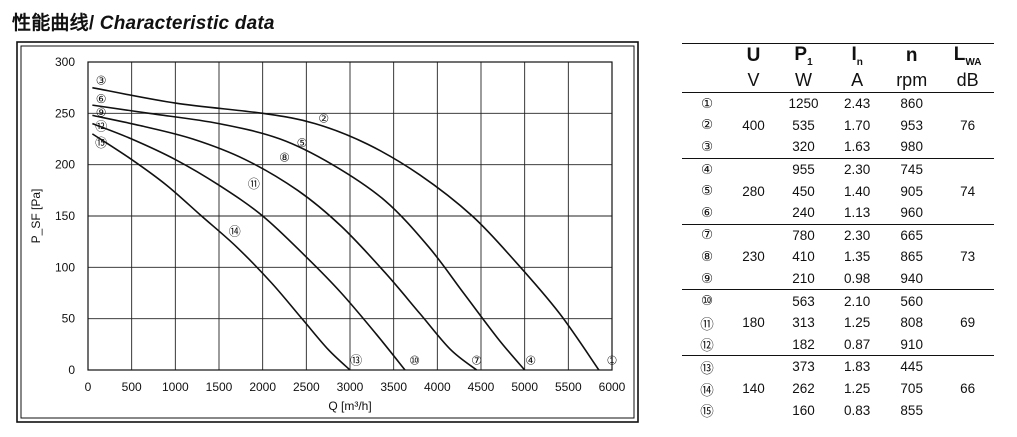 The image size is (1017, 437). Describe the element at coordinates (803, 213) in the screenshot. I see `cell-power: 240` at that location.